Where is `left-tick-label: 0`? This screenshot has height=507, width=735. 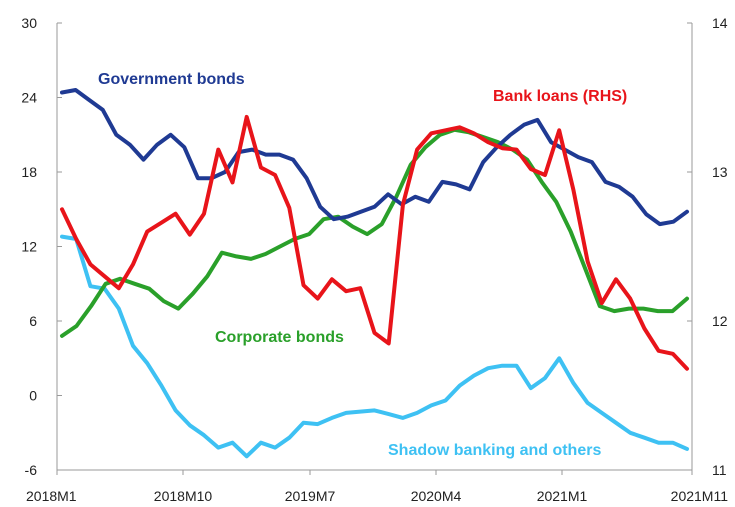
left-tick-label: 0 is located at coordinates (33, 396).